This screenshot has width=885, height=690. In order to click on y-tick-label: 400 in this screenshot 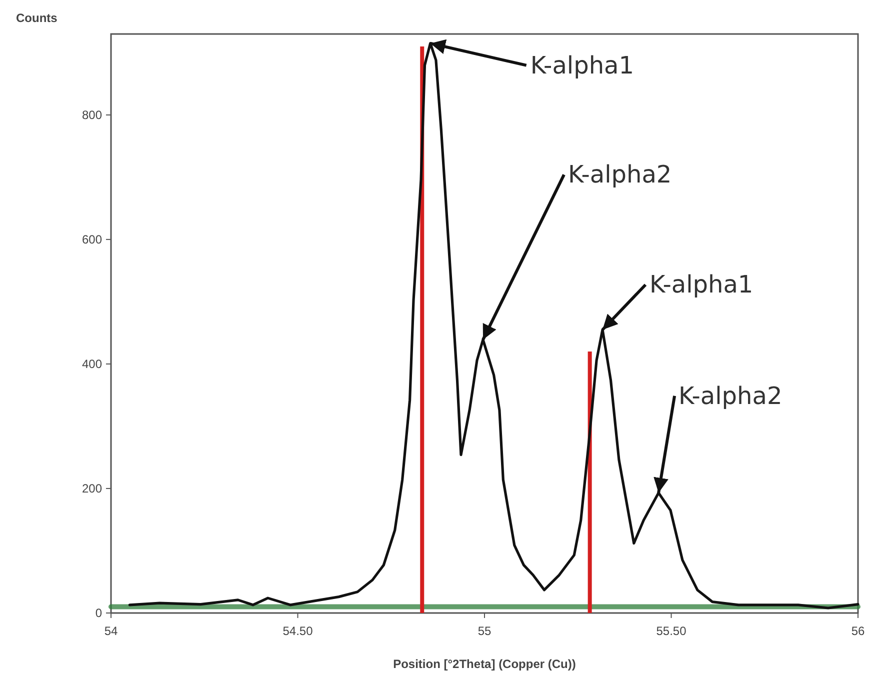, I will do `click(92, 363)`.